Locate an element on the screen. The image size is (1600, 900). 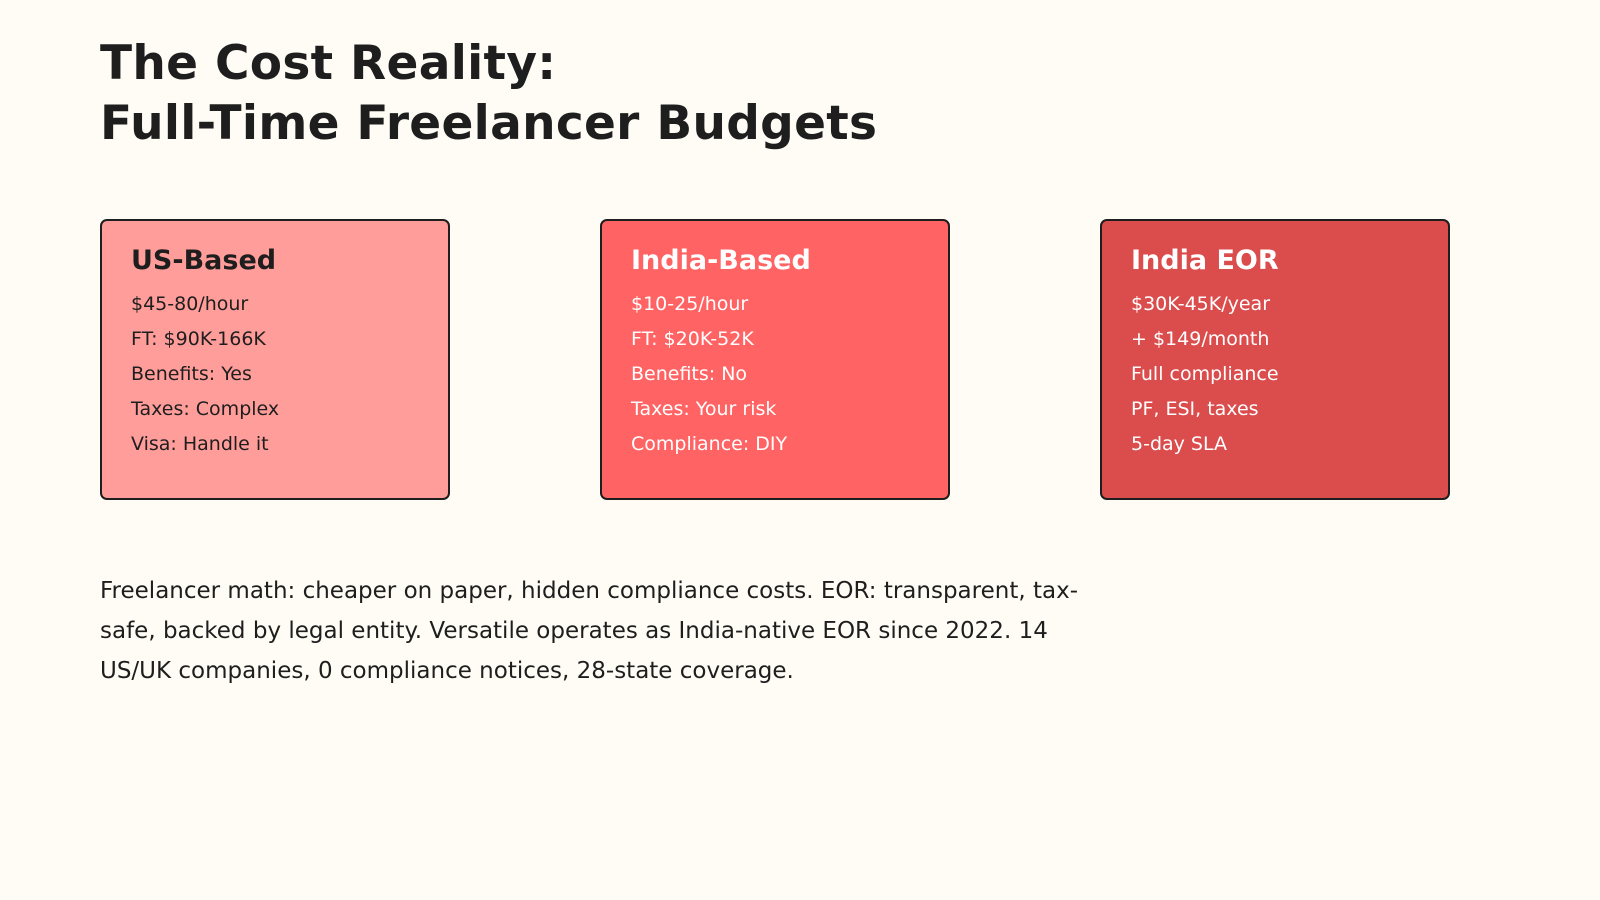
title-line-1: The Cost Reality: is located at coordinates (328, 63).